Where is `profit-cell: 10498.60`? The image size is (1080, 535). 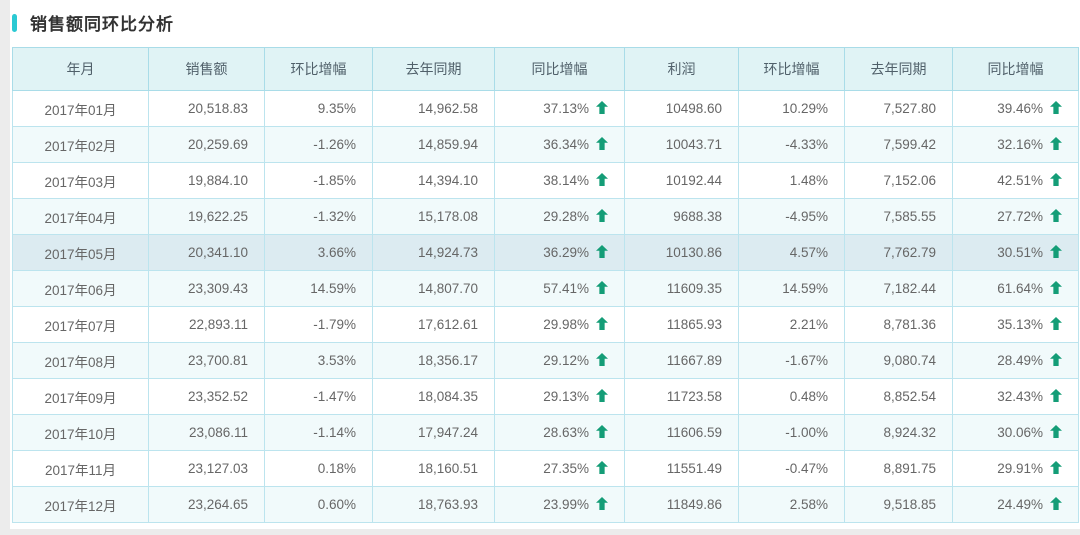 profit-cell: 10498.60 is located at coordinates (681, 108).